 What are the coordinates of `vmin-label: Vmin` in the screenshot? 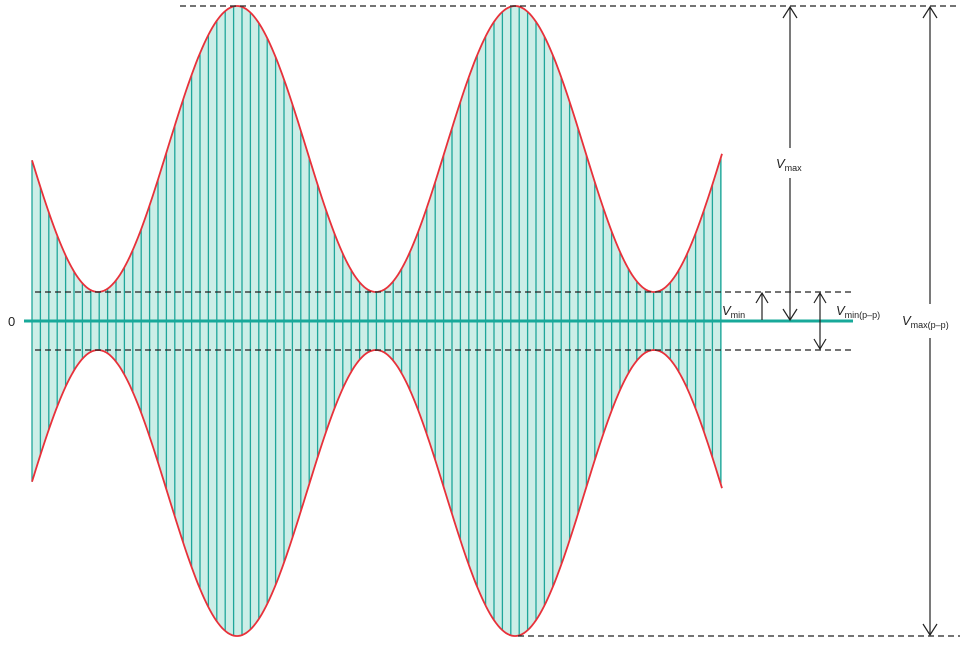 It's located at (733, 311).